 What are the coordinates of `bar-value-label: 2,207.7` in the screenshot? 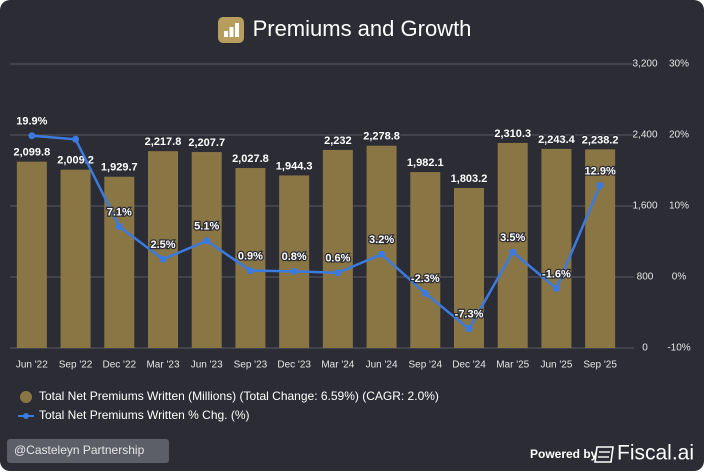 It's located at (206, 143).